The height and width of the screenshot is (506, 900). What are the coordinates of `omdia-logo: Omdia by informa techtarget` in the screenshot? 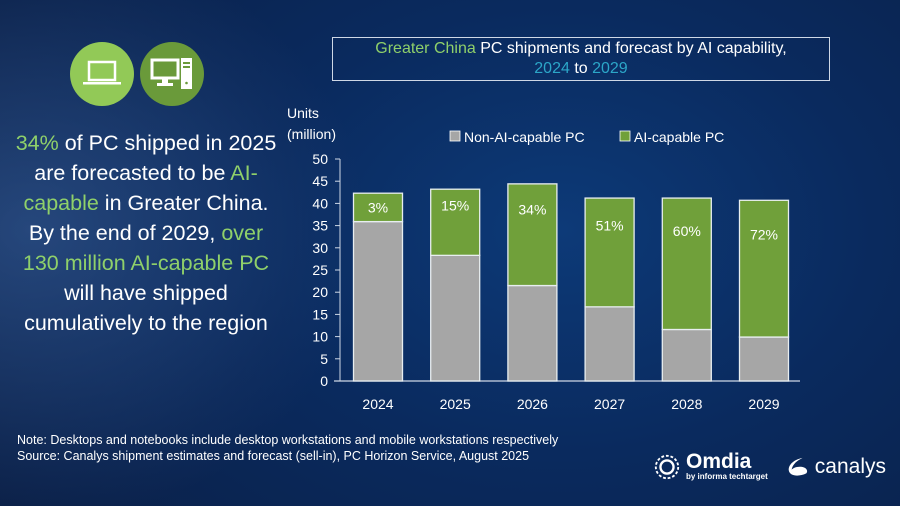 It's located at (710, 466).